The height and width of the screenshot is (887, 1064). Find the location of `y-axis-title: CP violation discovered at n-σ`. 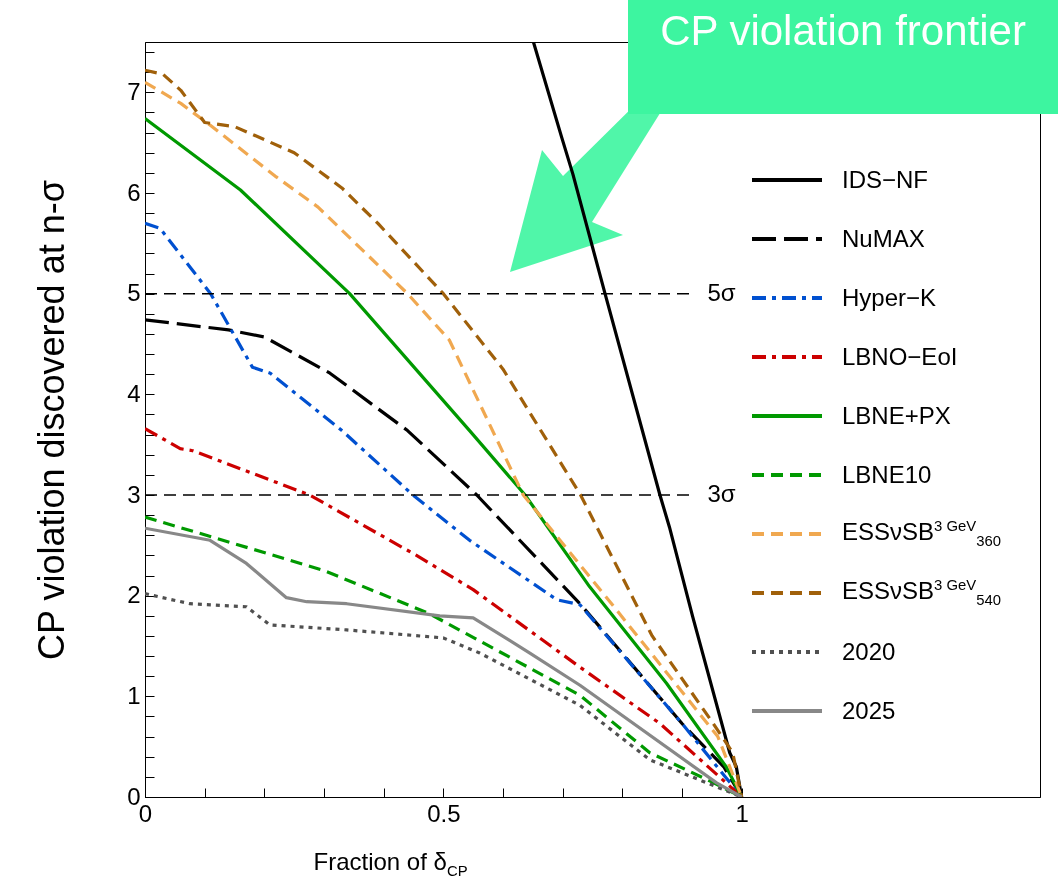

y-axis-title: CP violation discovered at n-σ is located at coordinates (52, 419).